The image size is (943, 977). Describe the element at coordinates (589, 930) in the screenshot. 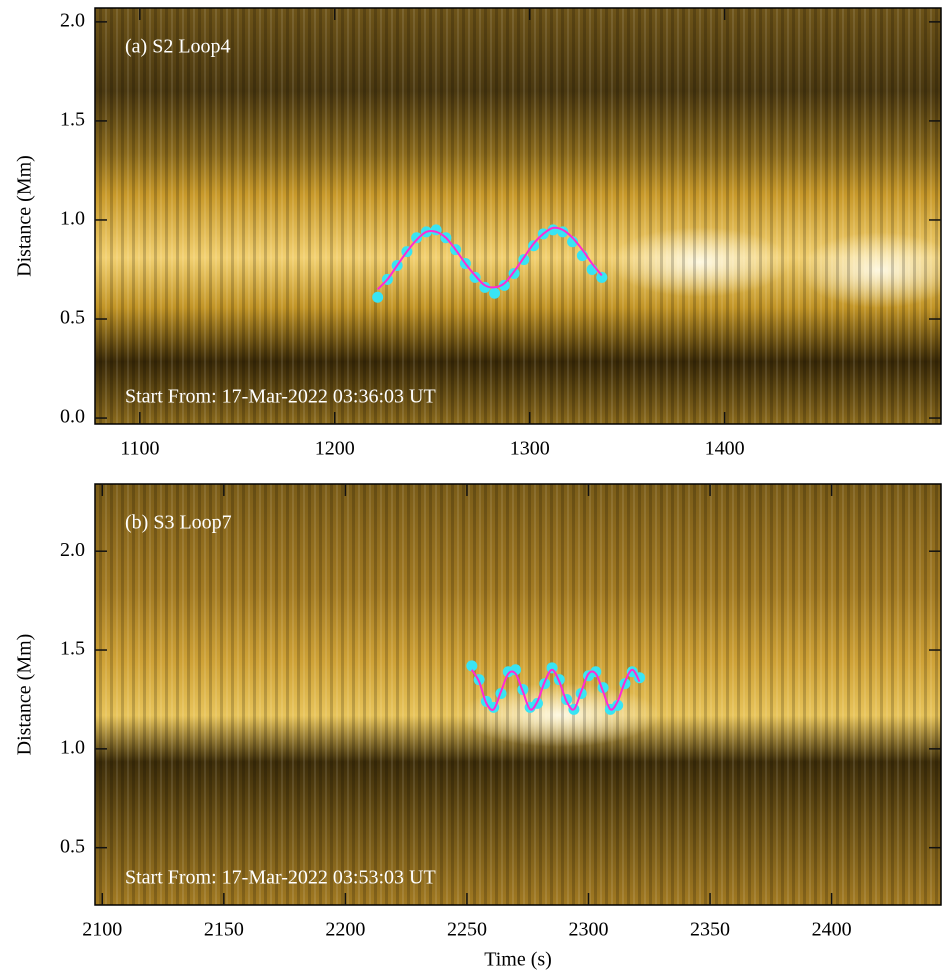

I see `x-tick-label: 2300` at that location.